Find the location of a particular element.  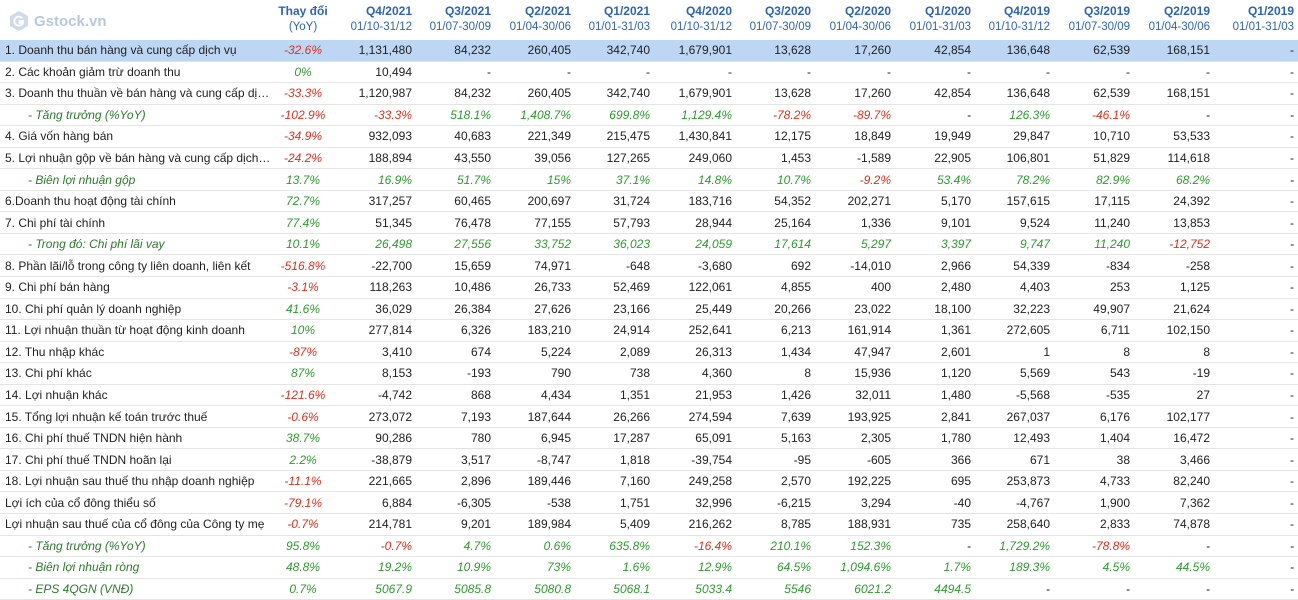

value-cell: 695 is located at coordinates (935, 481).